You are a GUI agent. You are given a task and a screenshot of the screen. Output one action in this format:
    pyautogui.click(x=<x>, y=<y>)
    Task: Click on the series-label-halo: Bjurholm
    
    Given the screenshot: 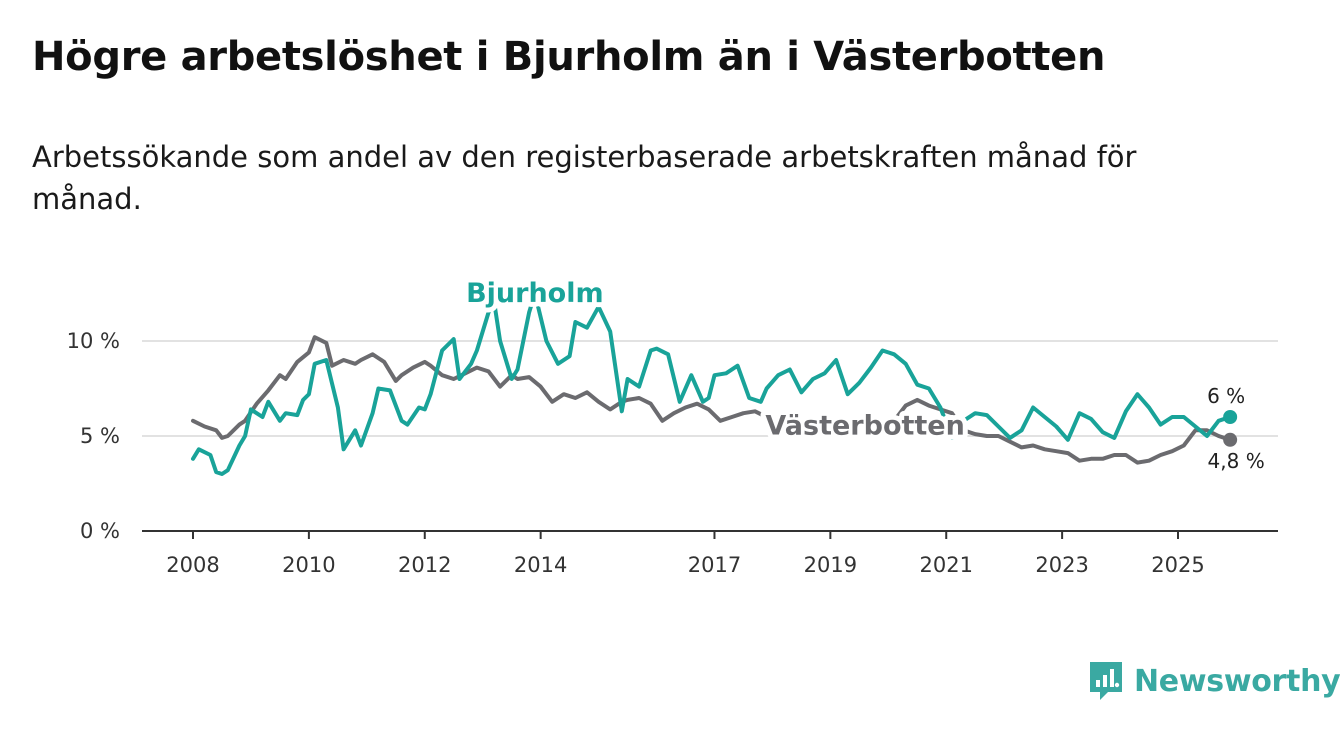 What is the action you would take?
    pyautogui.click(x=535, y=293)
    